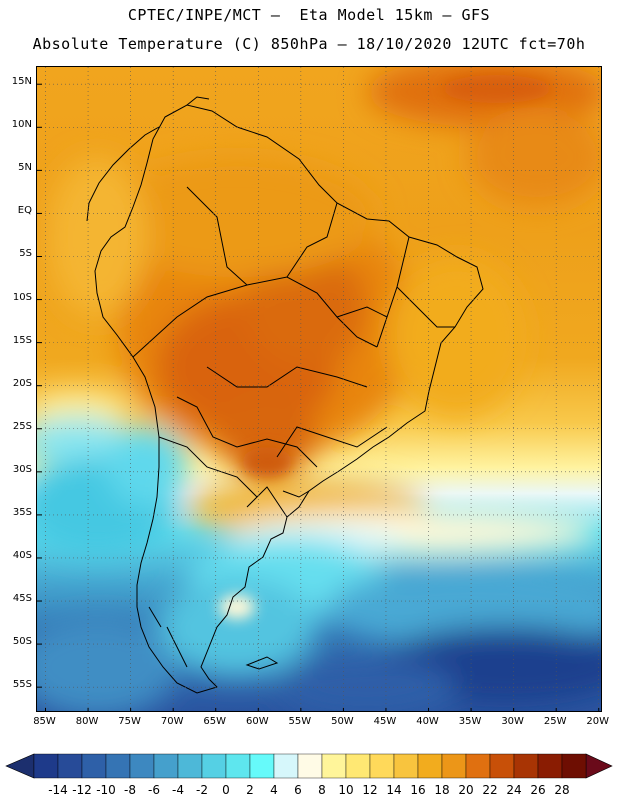 This screenshot has width=618, height=800. Describe the element at coordinates (22, 685) in the screenshot. I see `lat-tick-label: 55S` at that location.